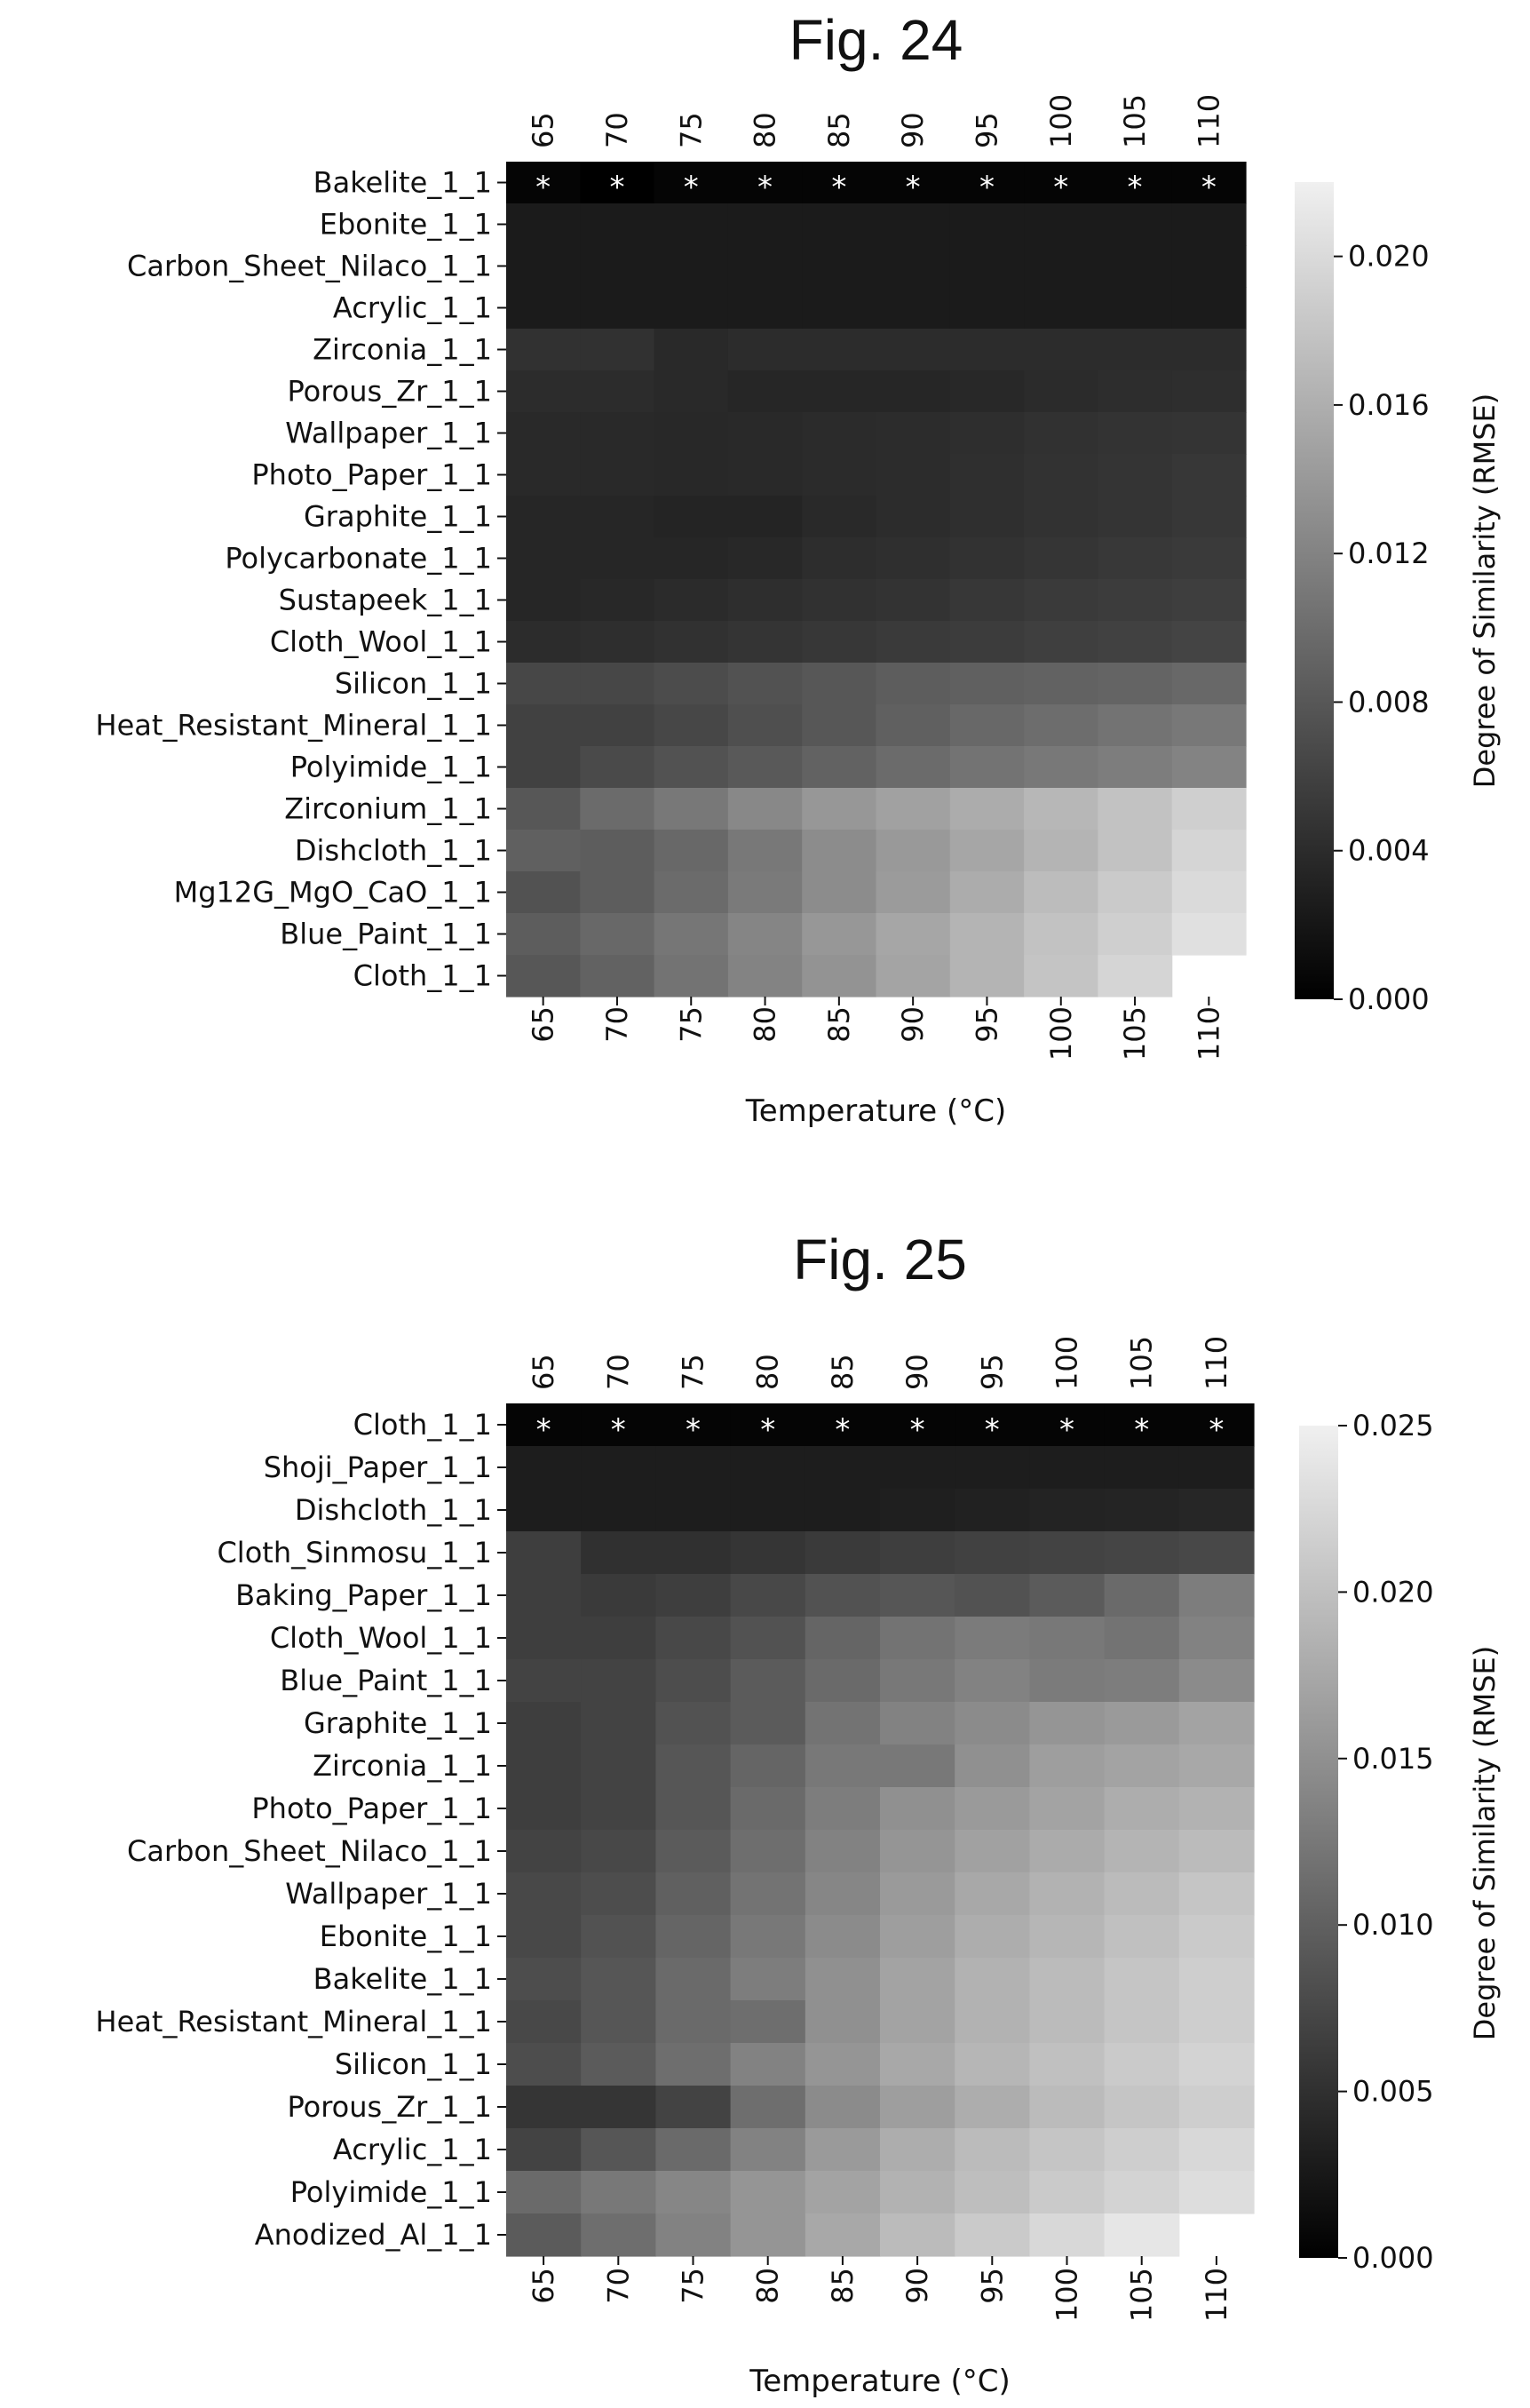 The width and height of the screenshot is (1530, 2408). What do you see at coordinates (992, 1372) in the screenshot?
I see `x-tick-label-top: 95` at bounding box center [992, 1372].